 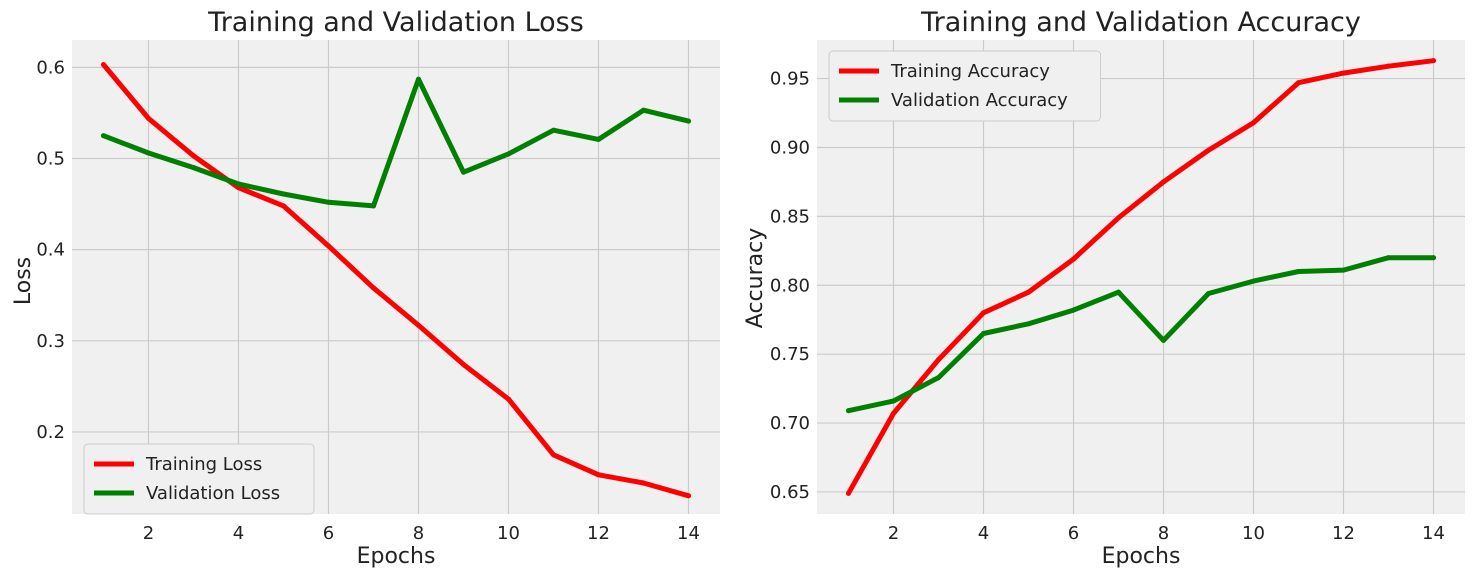 I want to click on accuracy-y-tick-label: 0.90, so click(x=790, y=147).